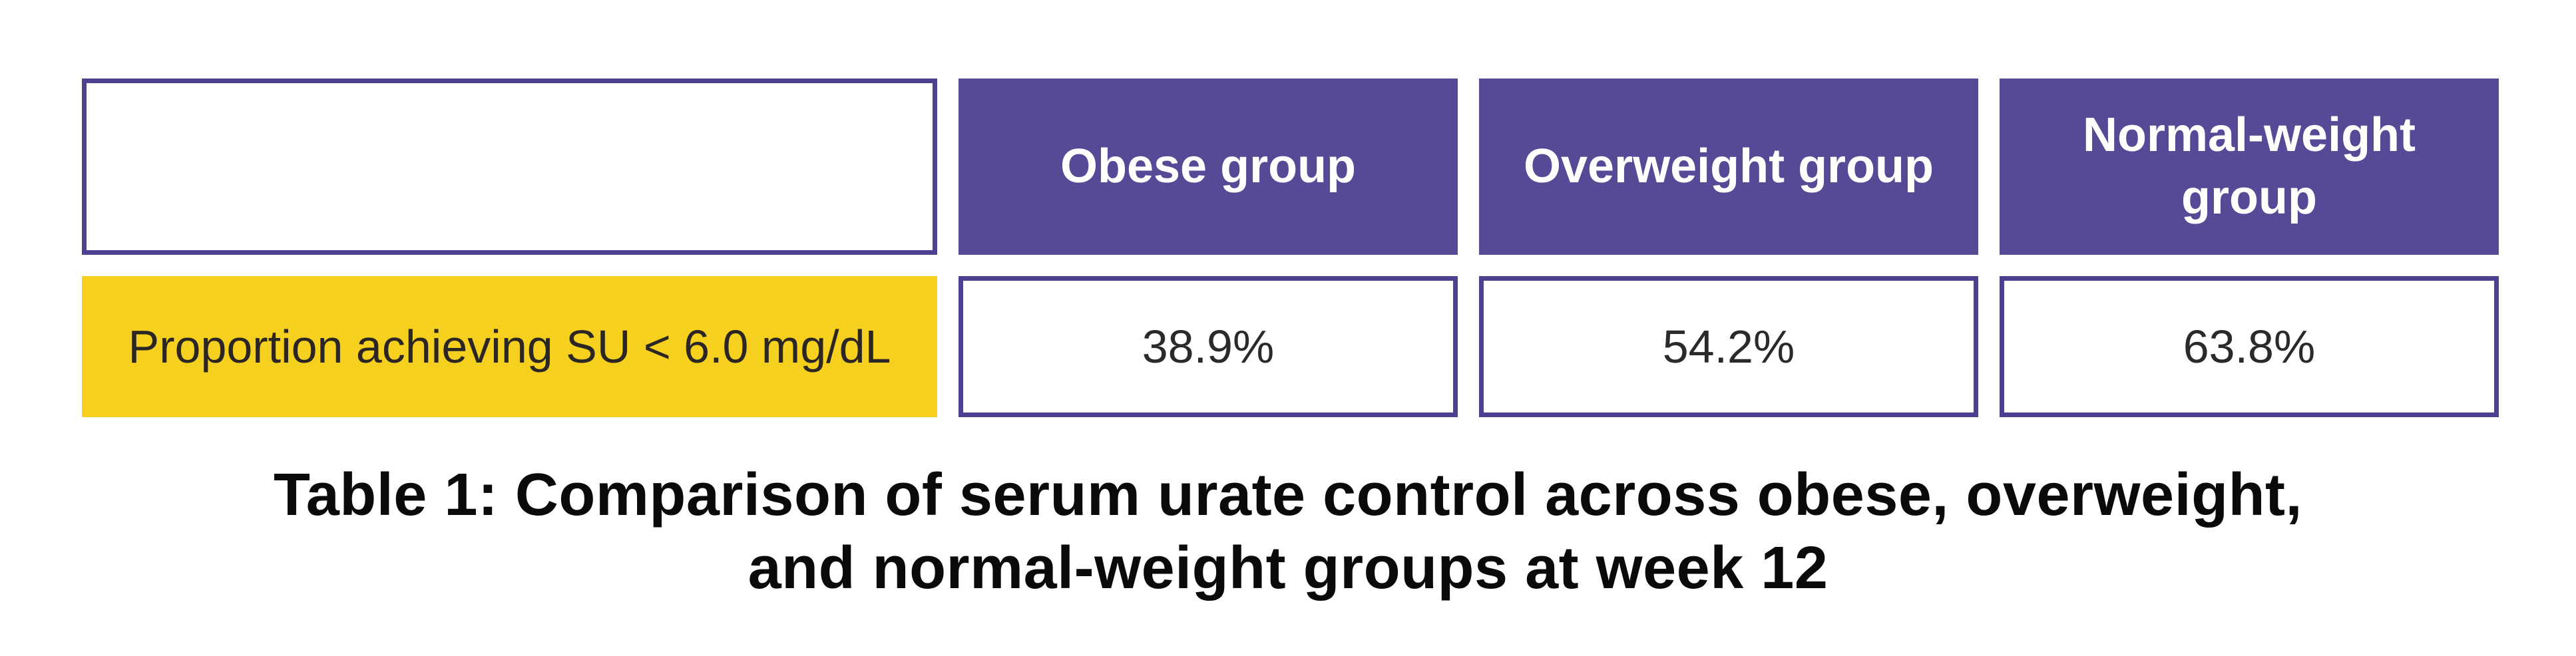  What do you see at coordinates (1208, 346) in the screenshot?
I see `table-value-obese-group: 38.9%` at bounding box center [1208, 346].